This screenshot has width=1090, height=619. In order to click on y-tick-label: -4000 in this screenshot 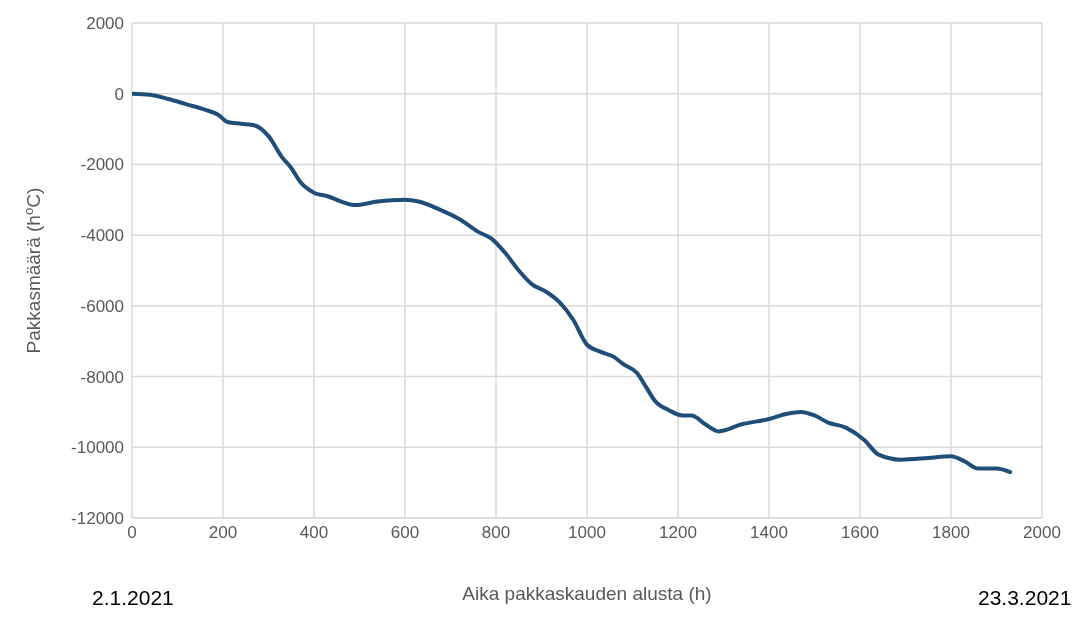, I will do `click(102, 236)`.